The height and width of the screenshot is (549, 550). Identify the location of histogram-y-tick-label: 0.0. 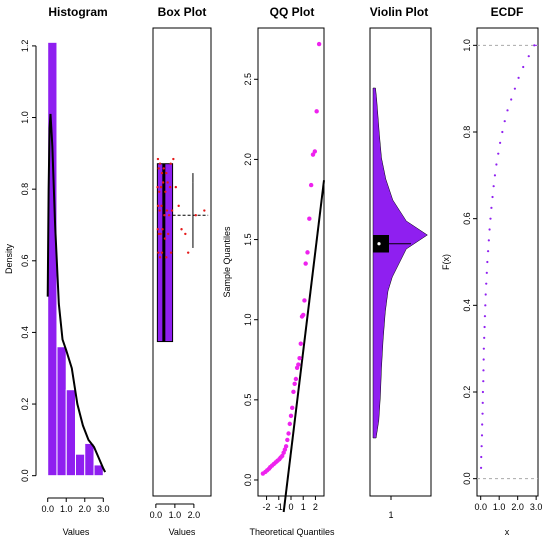
(25, 475).